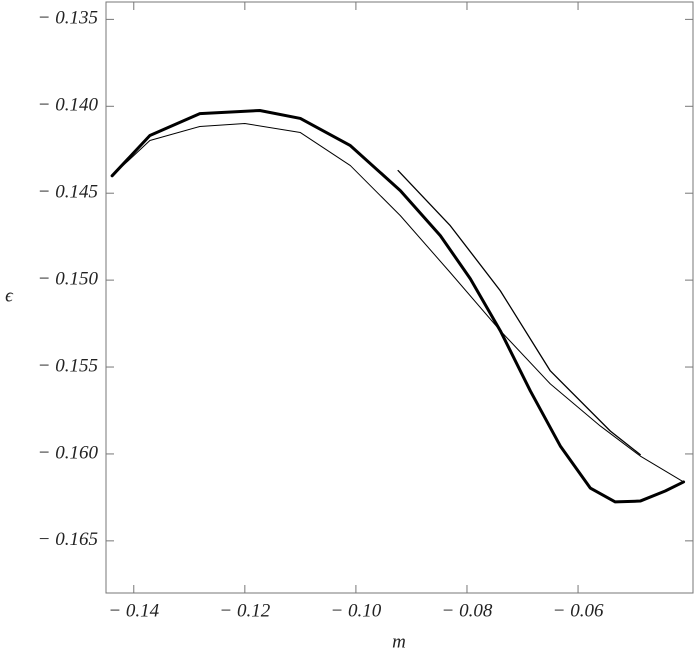  I want to click on y-tick-label: − 0.140, so click(68, 105).